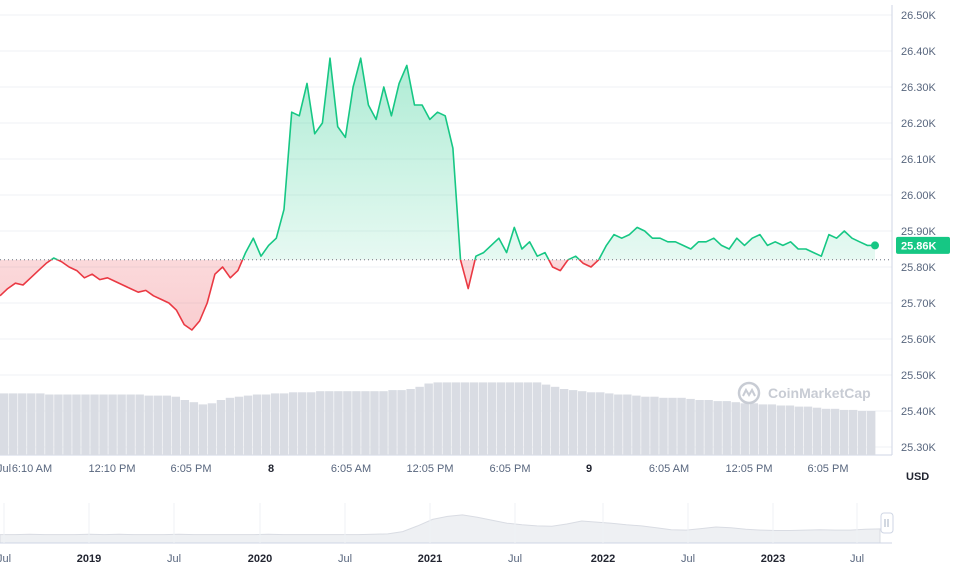 The height and width of the screenshot is (580, 953). What do you see at coordinates (919, 124) in the screenshot?
I see `y-tick-label: 26.20K` at bounding box center [919, 124].